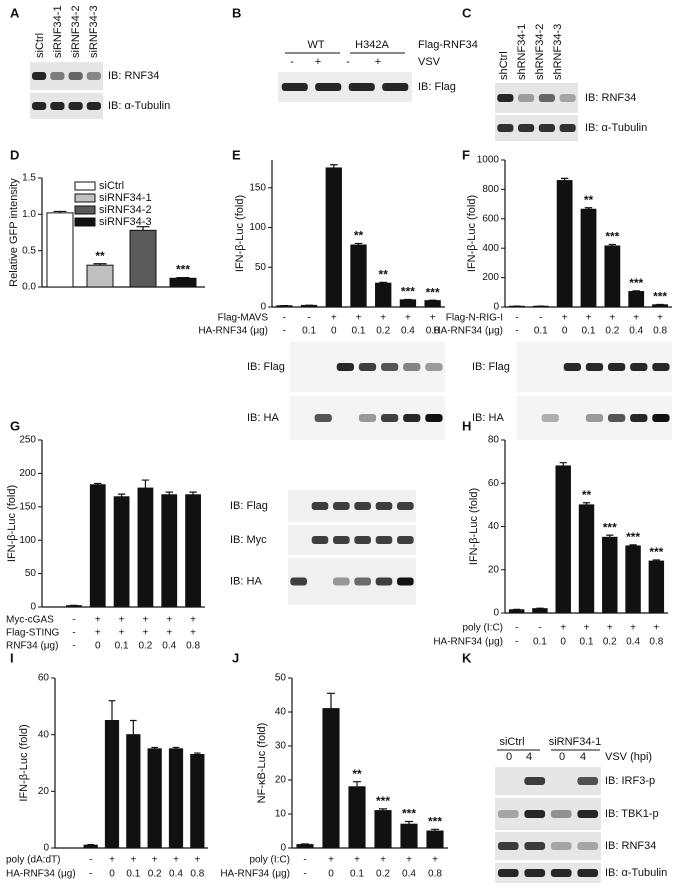  Describe the element at coordinates (315, 45) in the screenshot. I see `group-label: WT` at that location.